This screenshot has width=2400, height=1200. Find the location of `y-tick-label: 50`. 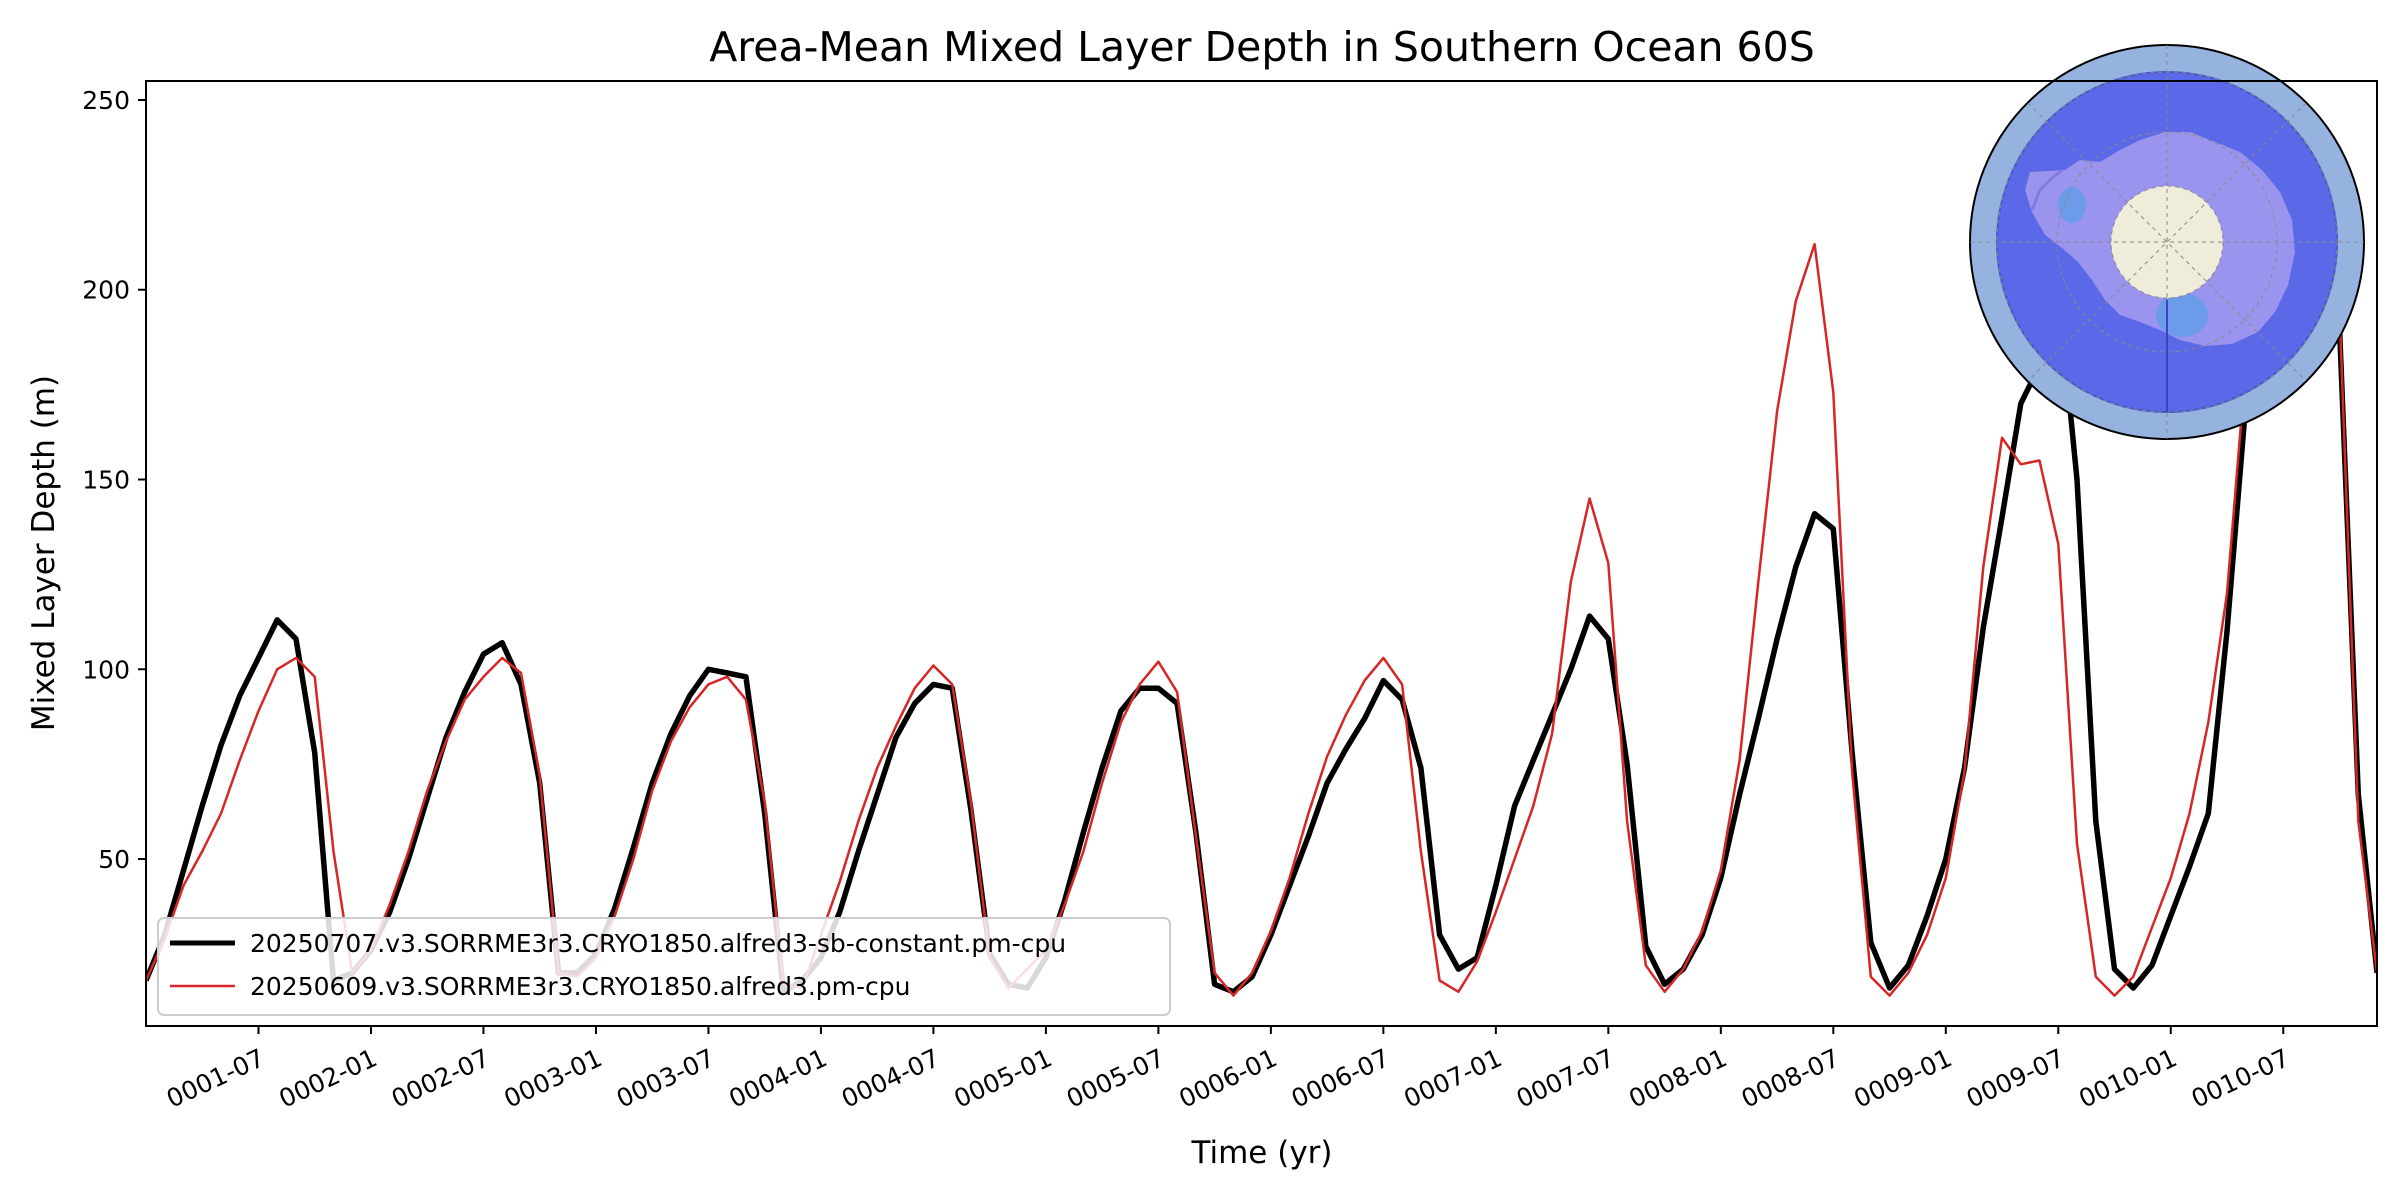

y-tick-label: 50 is located at coordinates (114, 859).